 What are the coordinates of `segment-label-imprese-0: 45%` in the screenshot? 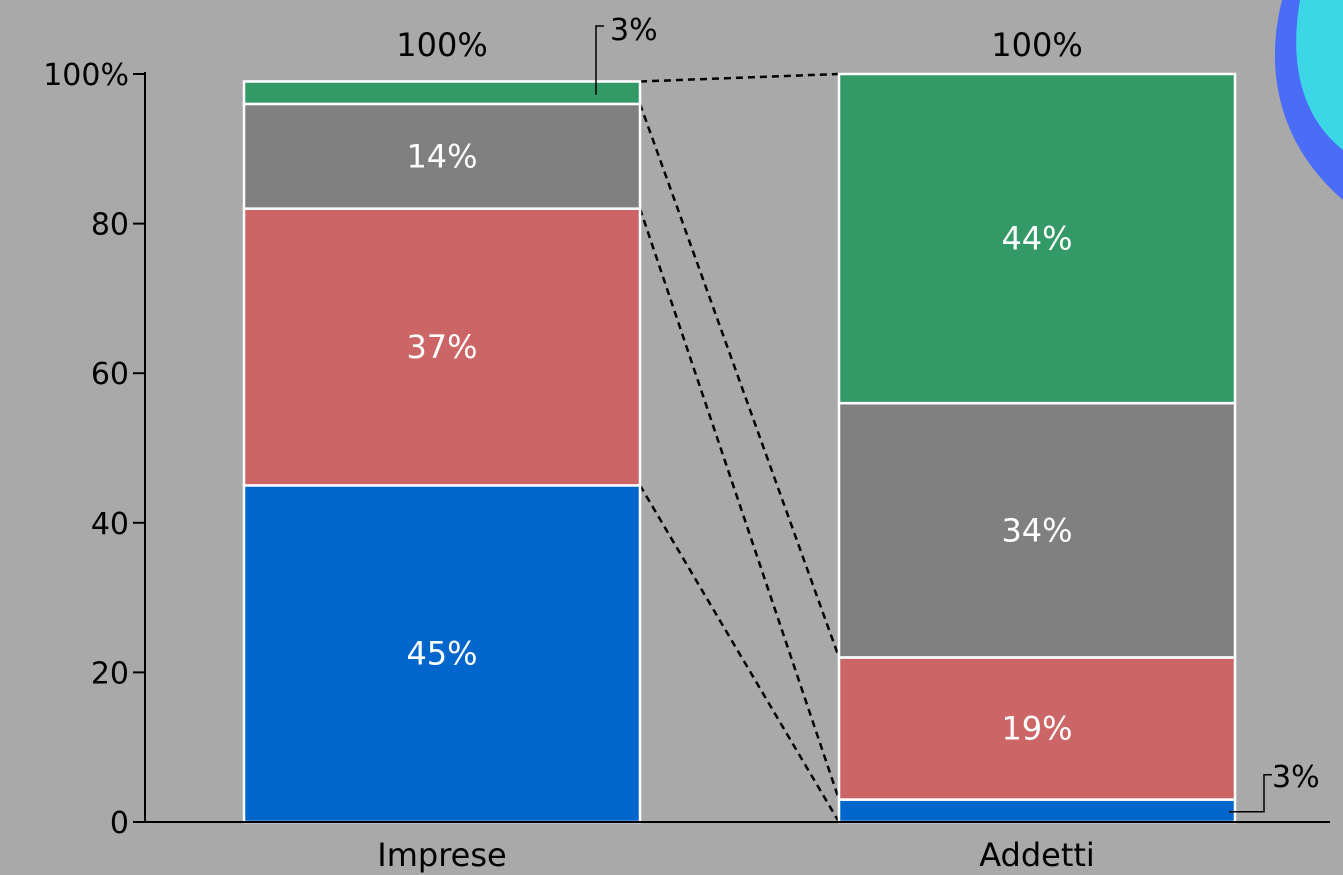 It's located at (441, 654).